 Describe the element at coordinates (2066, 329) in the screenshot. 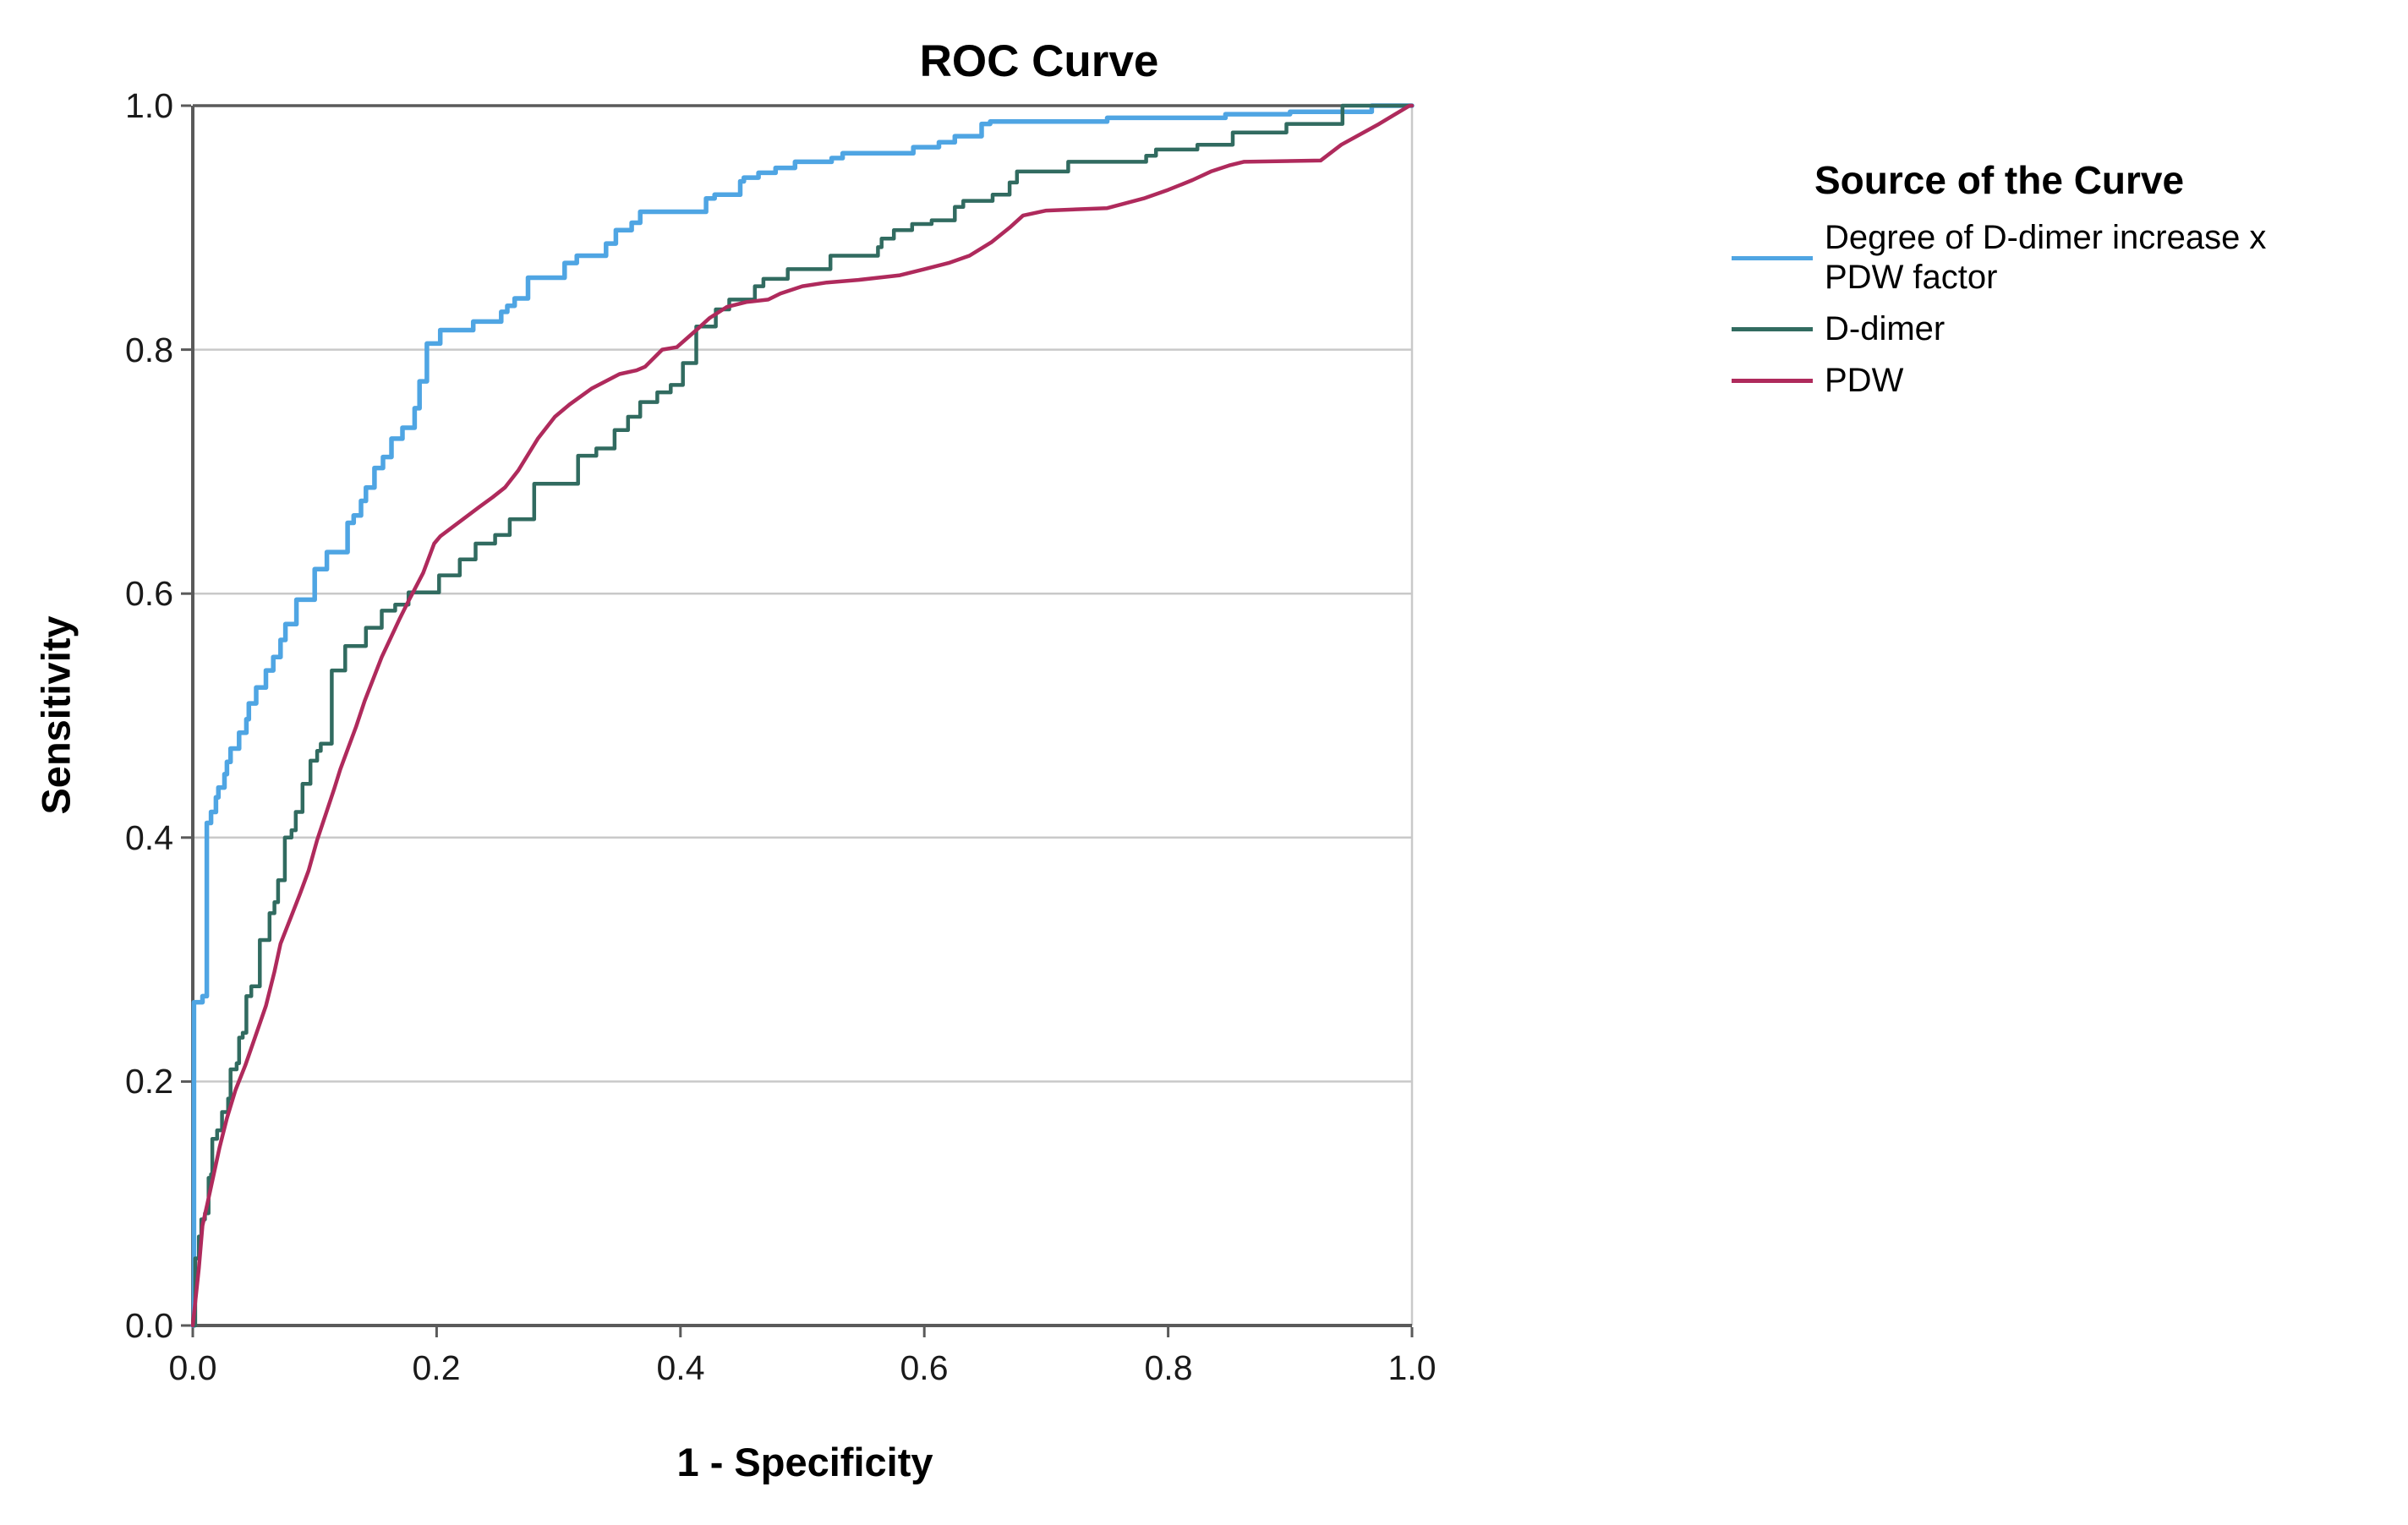

I see `legend-item-d-dimer: D-dimer` at that location.